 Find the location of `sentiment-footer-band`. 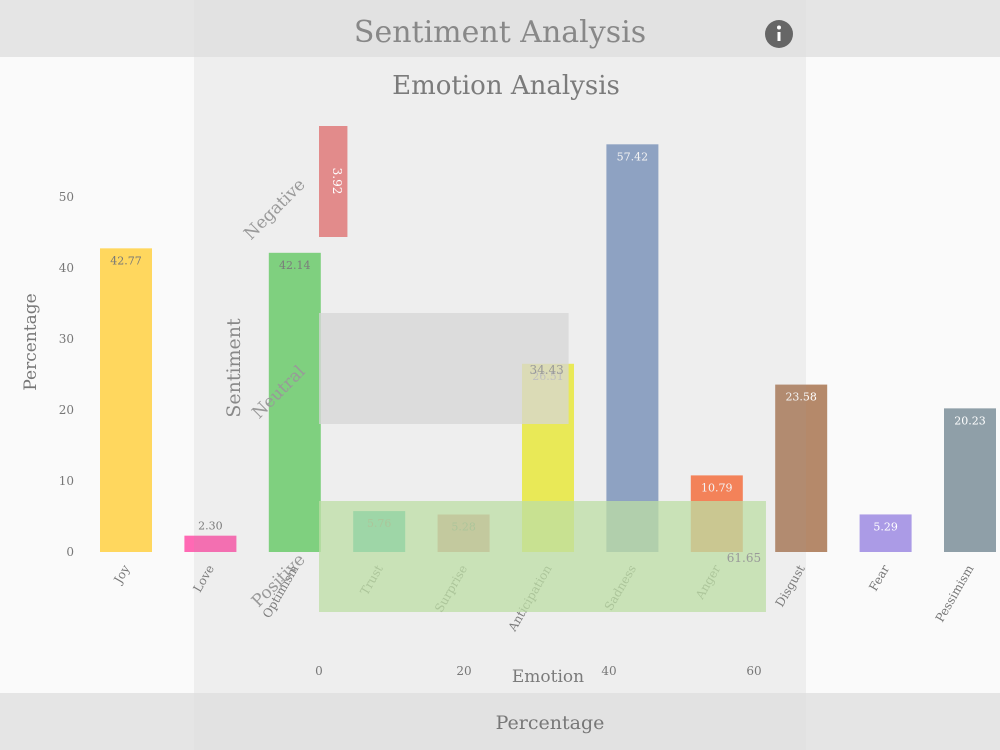

sentiment-footer-band is located at coordinates (500, 721).